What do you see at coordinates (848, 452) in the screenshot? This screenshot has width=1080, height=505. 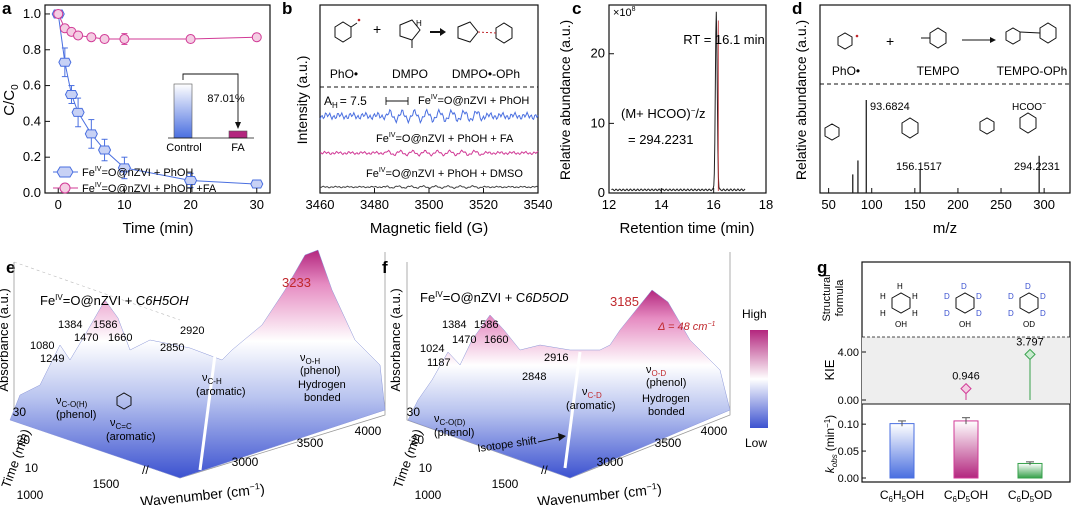 I see `y-tick-label-kobs: 0.05` at bounding box center [848, 452].